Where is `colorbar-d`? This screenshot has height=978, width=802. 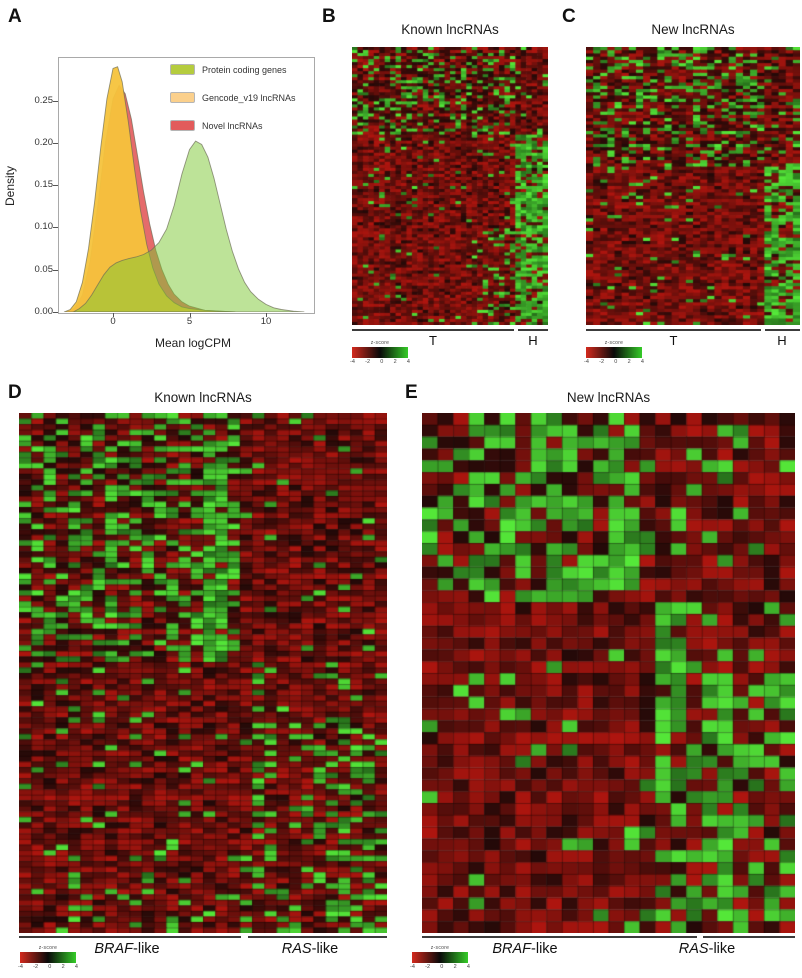 colorbar-d is located at coordinates (48, 957).